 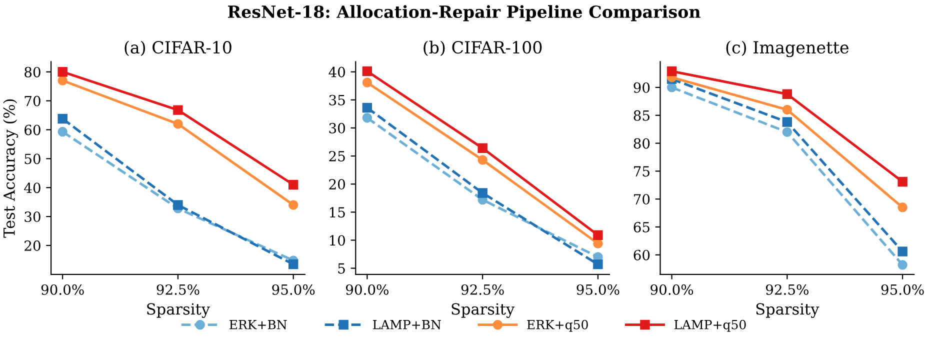 What do you see at coordinates (341, 268) in the screenshot?
I see `y-tick-label: 5` at bounding box center [341, 268].